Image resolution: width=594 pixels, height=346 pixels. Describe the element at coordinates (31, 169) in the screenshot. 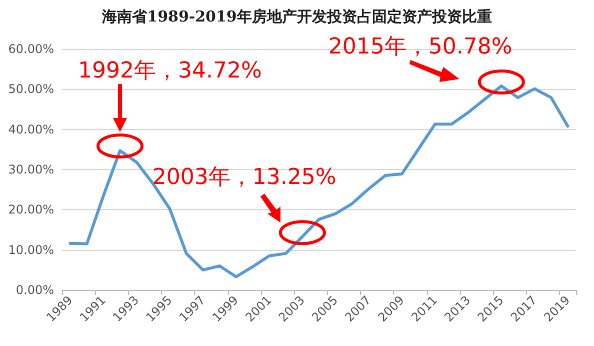

I see `y-tick-label: 30.00%` at that location.